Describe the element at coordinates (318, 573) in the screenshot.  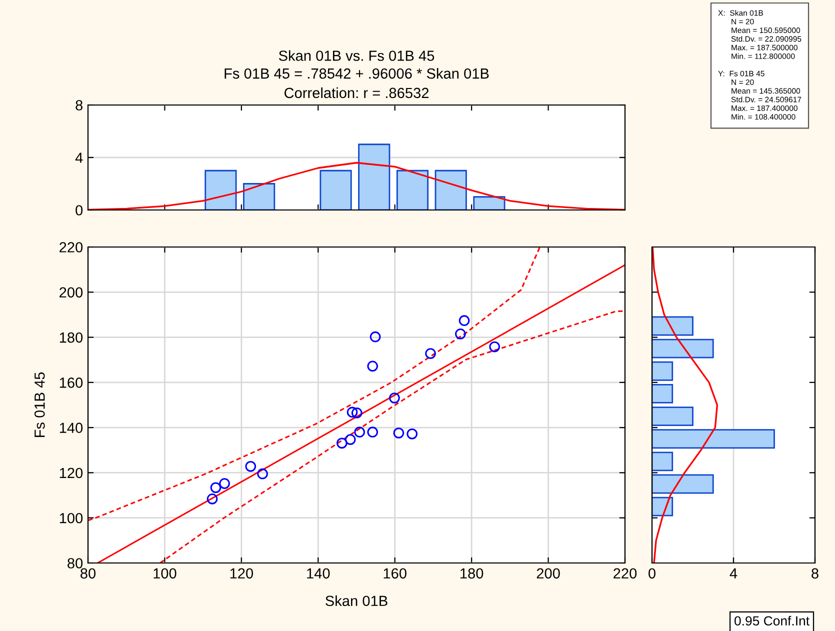
I see `x-tick-label: 140` at that location.